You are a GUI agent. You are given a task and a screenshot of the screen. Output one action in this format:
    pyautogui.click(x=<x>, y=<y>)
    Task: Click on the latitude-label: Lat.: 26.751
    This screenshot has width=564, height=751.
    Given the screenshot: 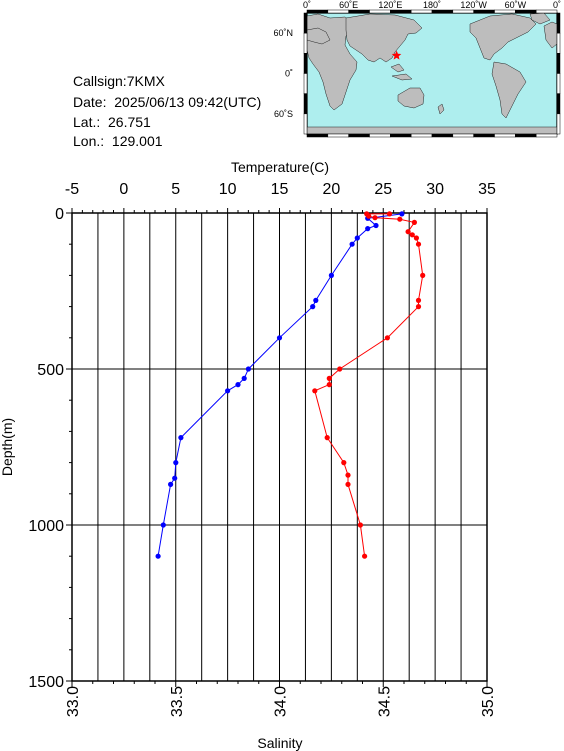 What is the action you would take?
    pyautogui.click(x=112, y=122)
    